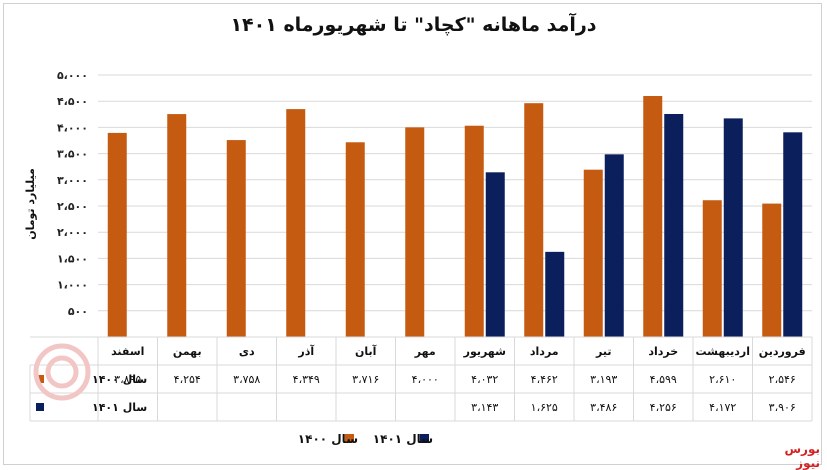 This screenshot has height=470, width=827. Describe the element at coordinates (72, 232) in the screenshot. I see `y-tick-label: ۲،۰۰۰` at that location.